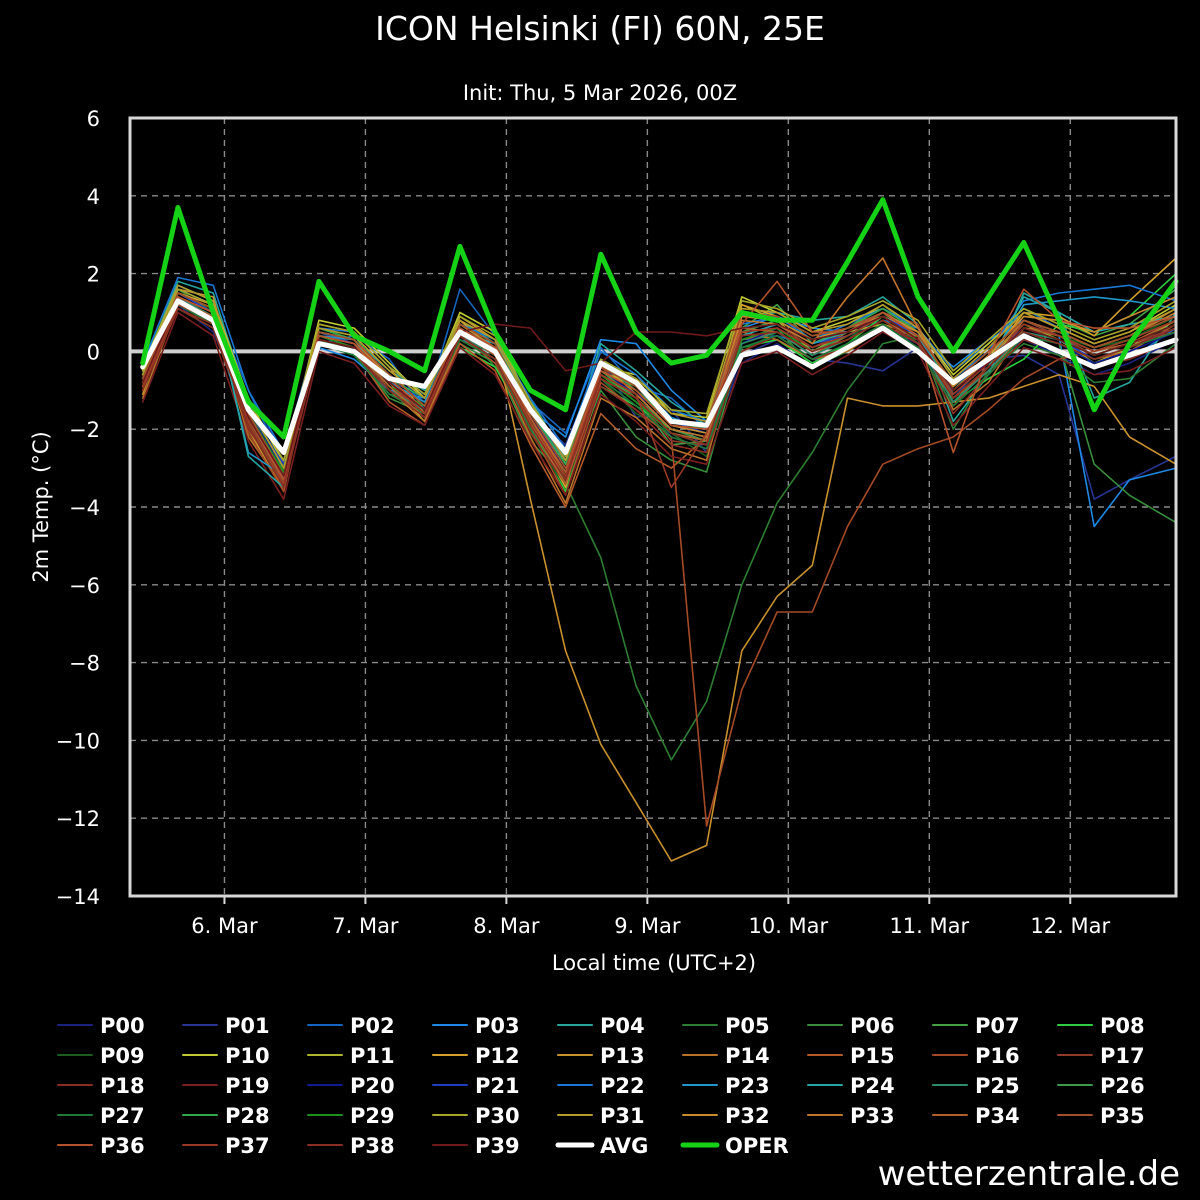 Image resolution: width=1200 pixels, height=1200 pixels. What do you see at coordinates (1122, 1116) in the screenshot?
I see `legend-label: P35` at bounding box center [1122, 1116].